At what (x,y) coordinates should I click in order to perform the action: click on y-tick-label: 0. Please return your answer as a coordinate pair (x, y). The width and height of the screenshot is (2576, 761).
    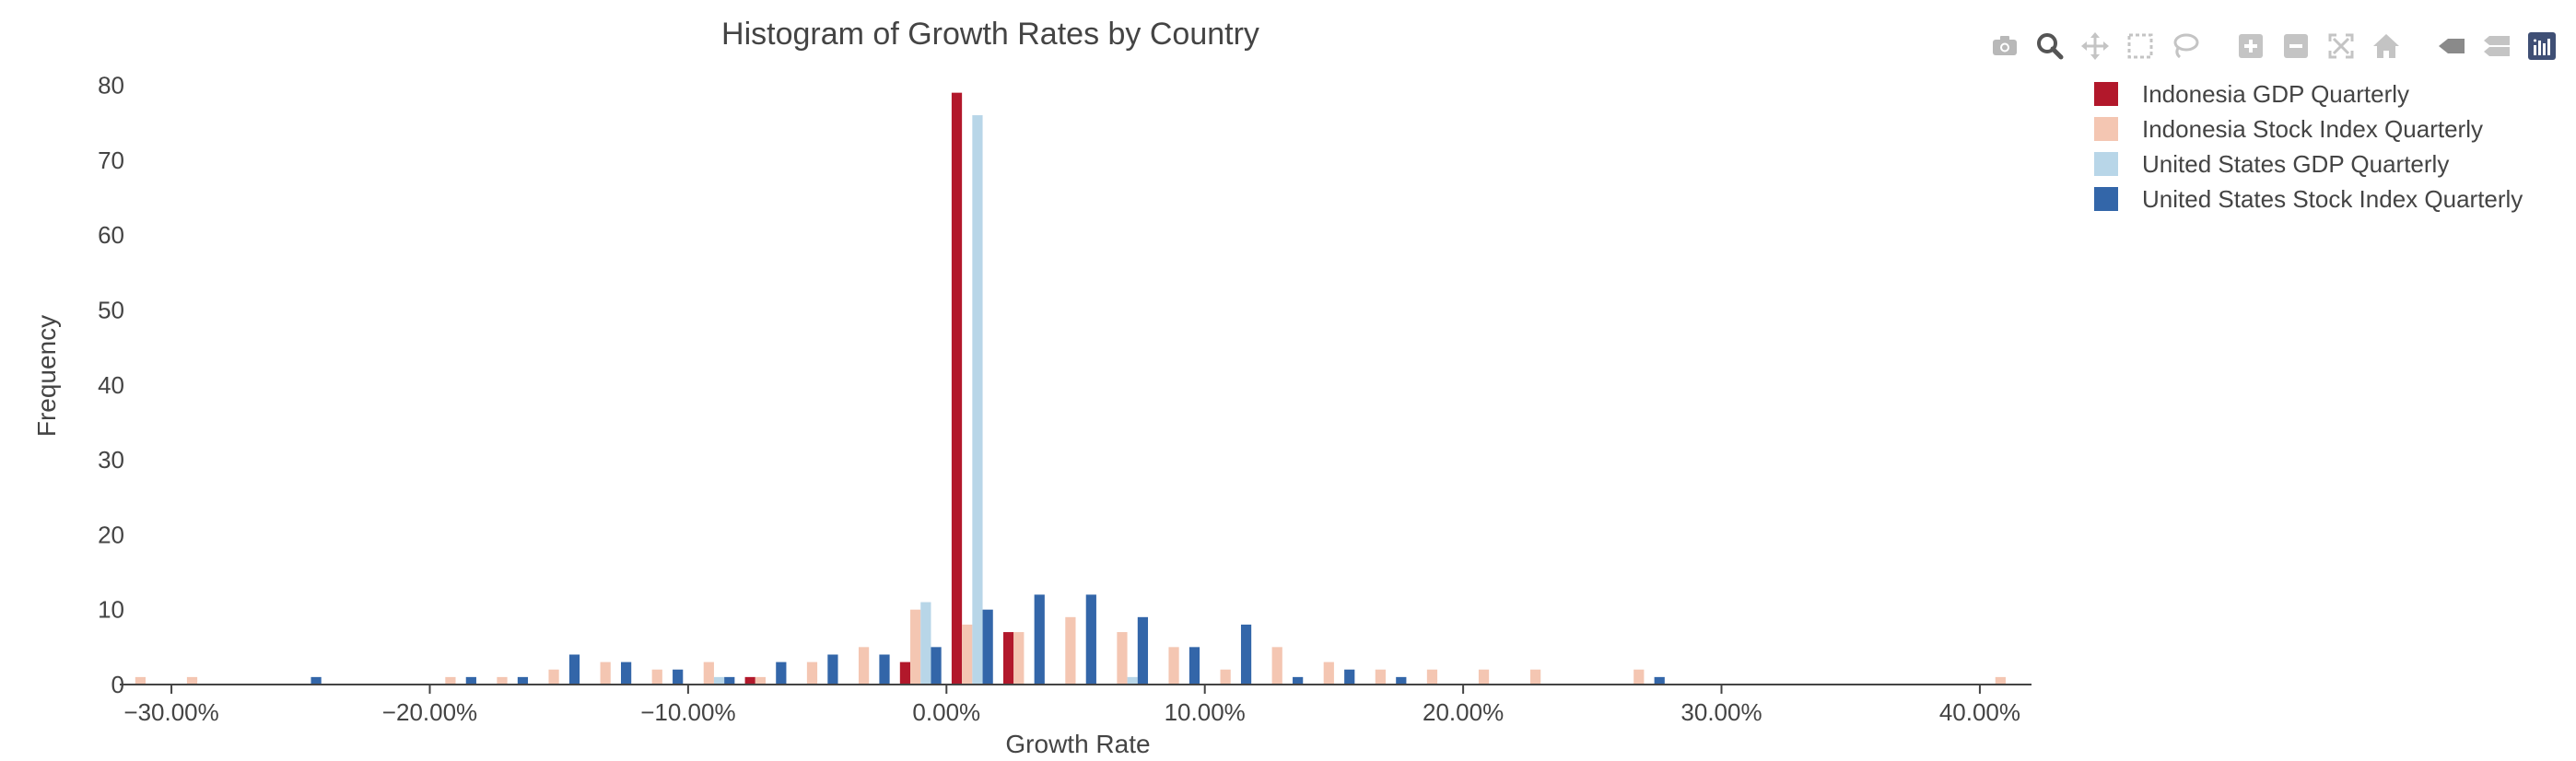
    Looking at the image, I should click on (117, 684).